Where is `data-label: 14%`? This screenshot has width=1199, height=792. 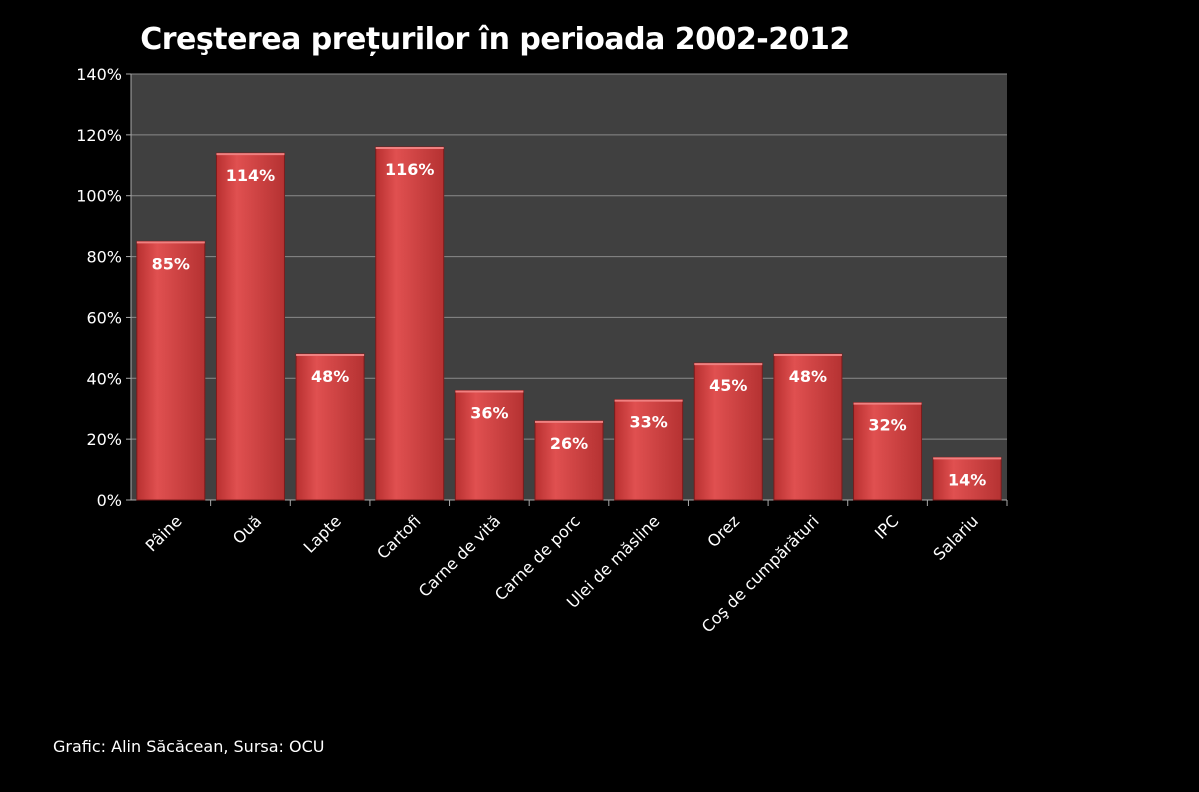
data-label: 14% is located at coordinates (967, 479).